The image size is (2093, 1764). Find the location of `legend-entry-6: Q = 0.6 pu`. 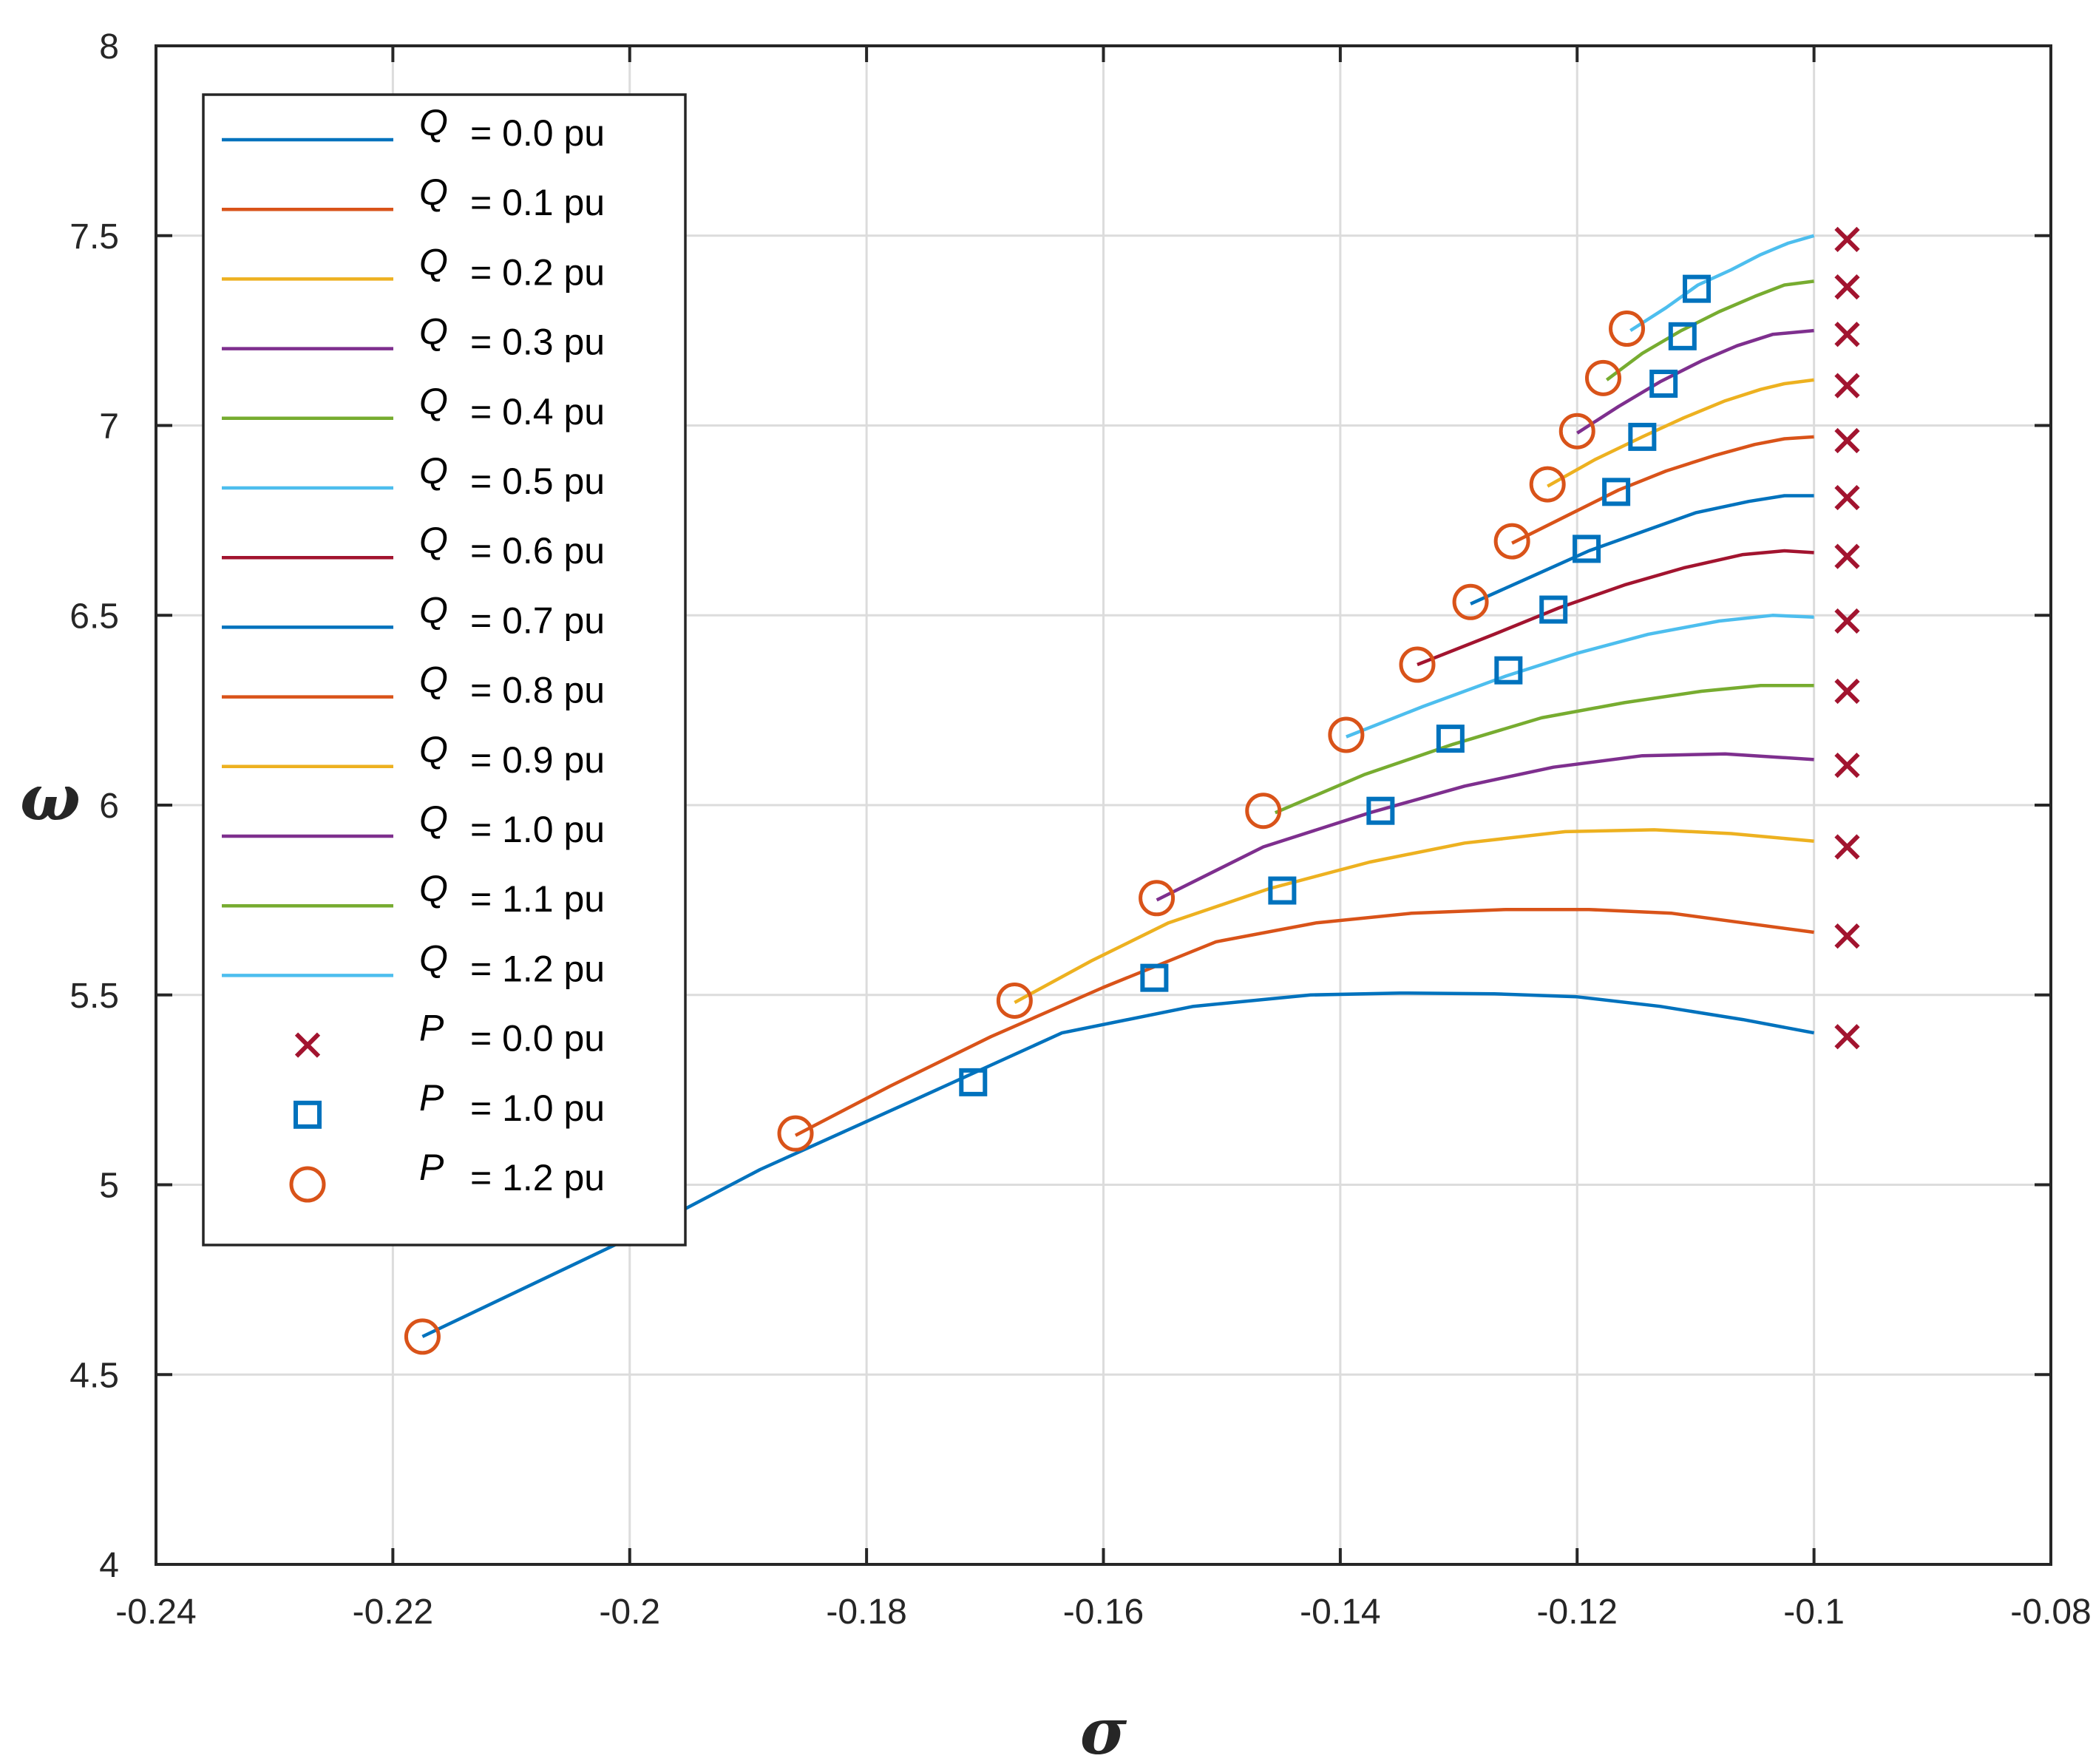

legend-entry-6: Q = 0.6 pu is located at coordinates (414, 545).